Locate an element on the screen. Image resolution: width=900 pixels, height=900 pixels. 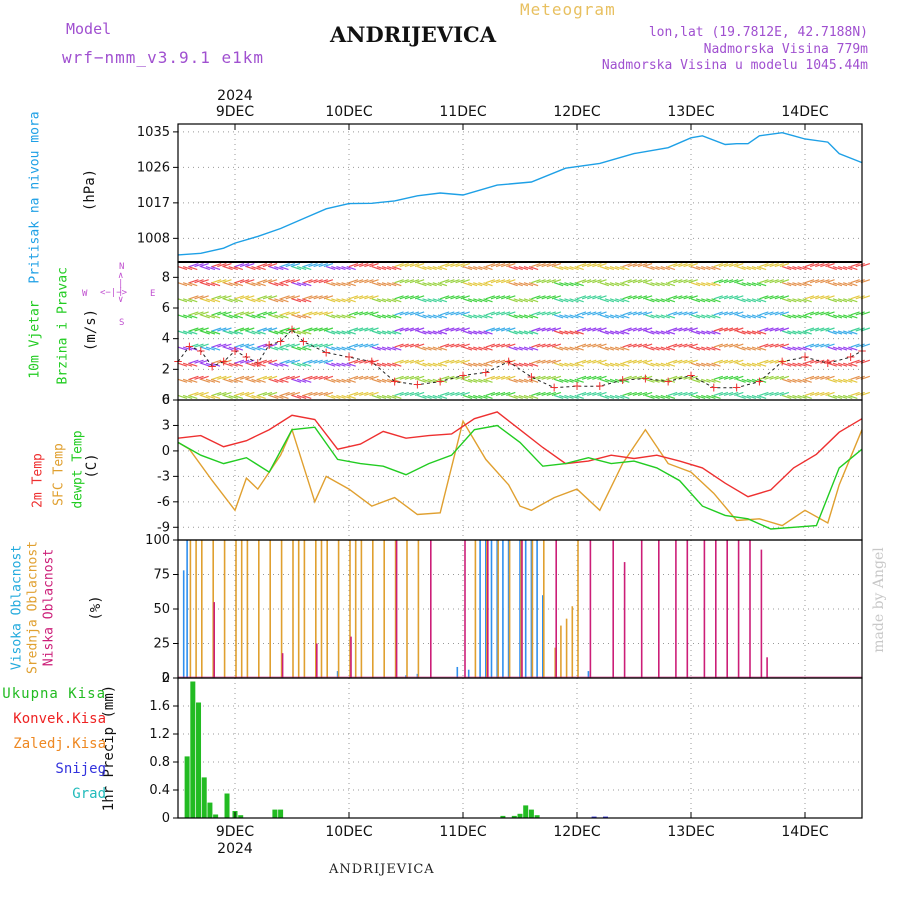
x-tick-label-bottom: 12DEC is located at coordinates (576, 832).